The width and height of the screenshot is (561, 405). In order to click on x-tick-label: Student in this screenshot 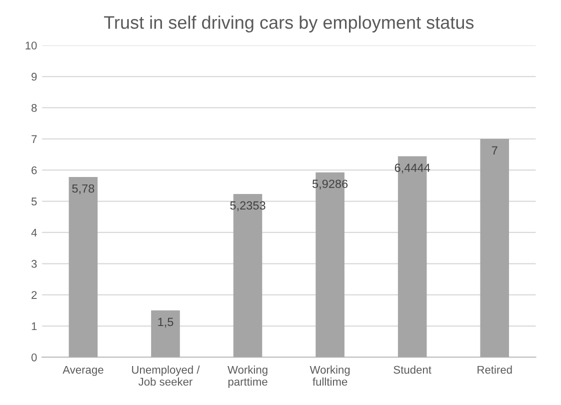, I will do `click(413, 370)`.